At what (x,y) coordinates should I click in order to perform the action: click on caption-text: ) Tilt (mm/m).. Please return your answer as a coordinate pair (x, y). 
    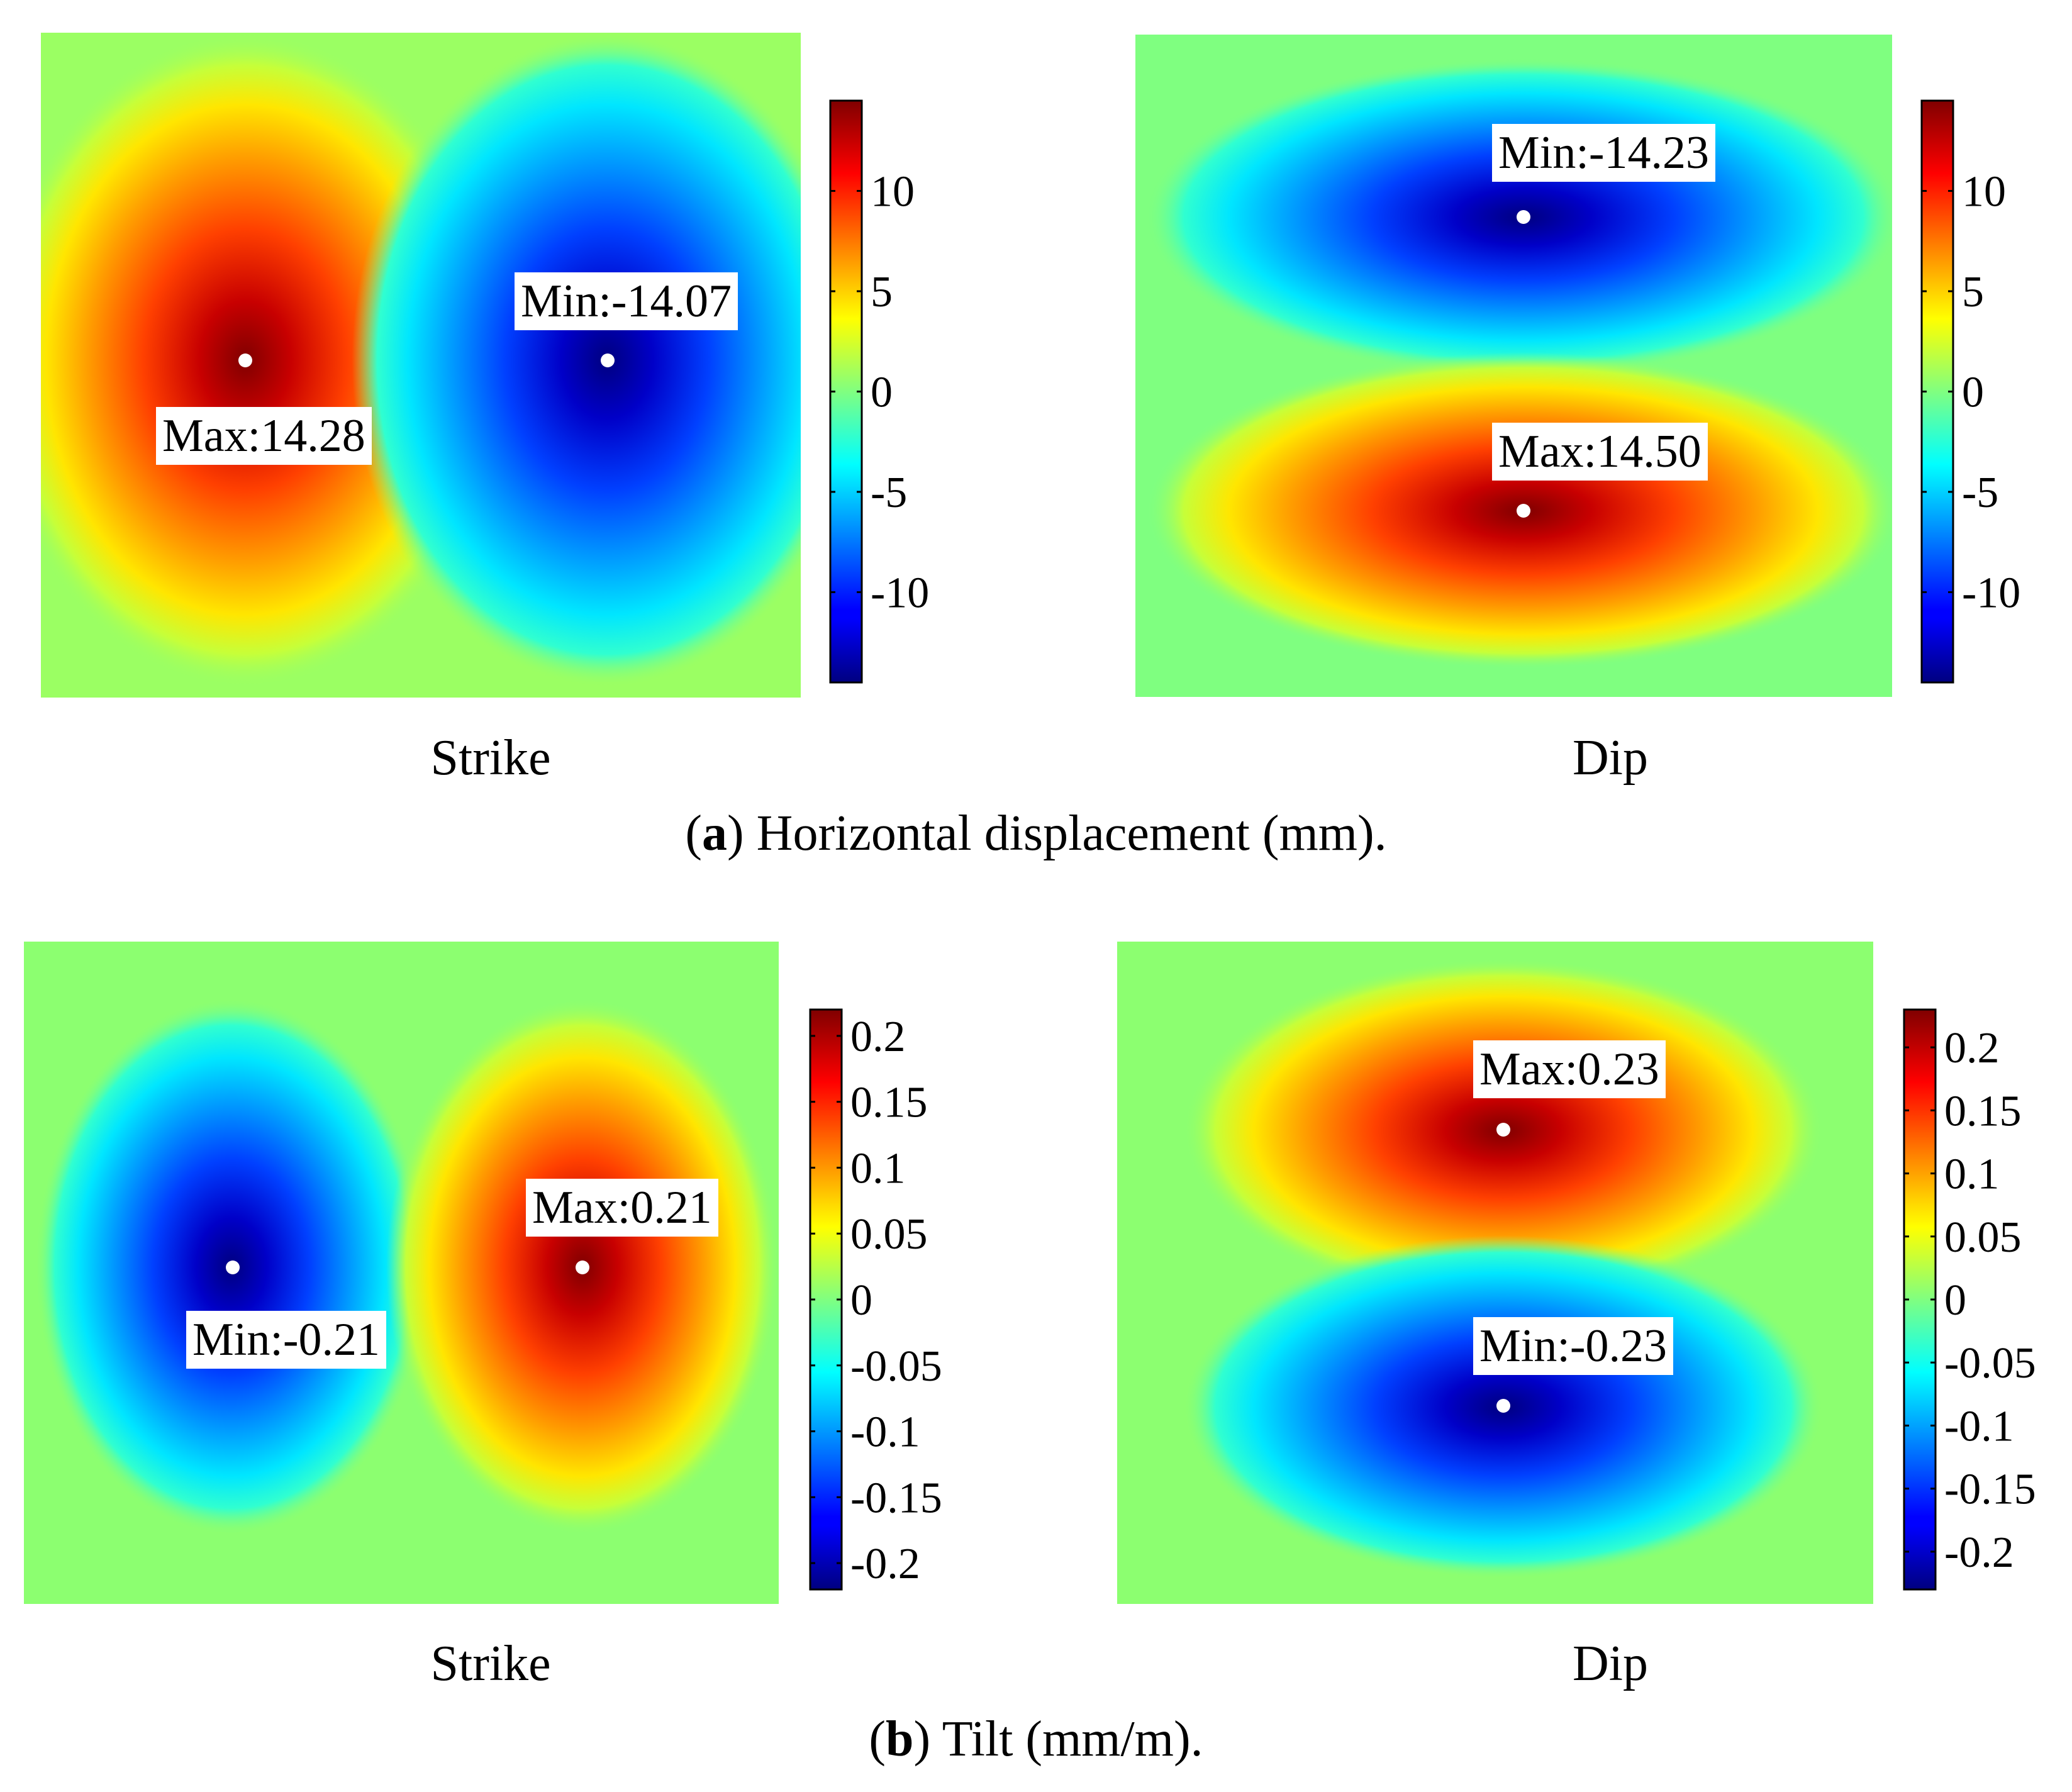
    Looking at the image, I should click on (1058, 1739).